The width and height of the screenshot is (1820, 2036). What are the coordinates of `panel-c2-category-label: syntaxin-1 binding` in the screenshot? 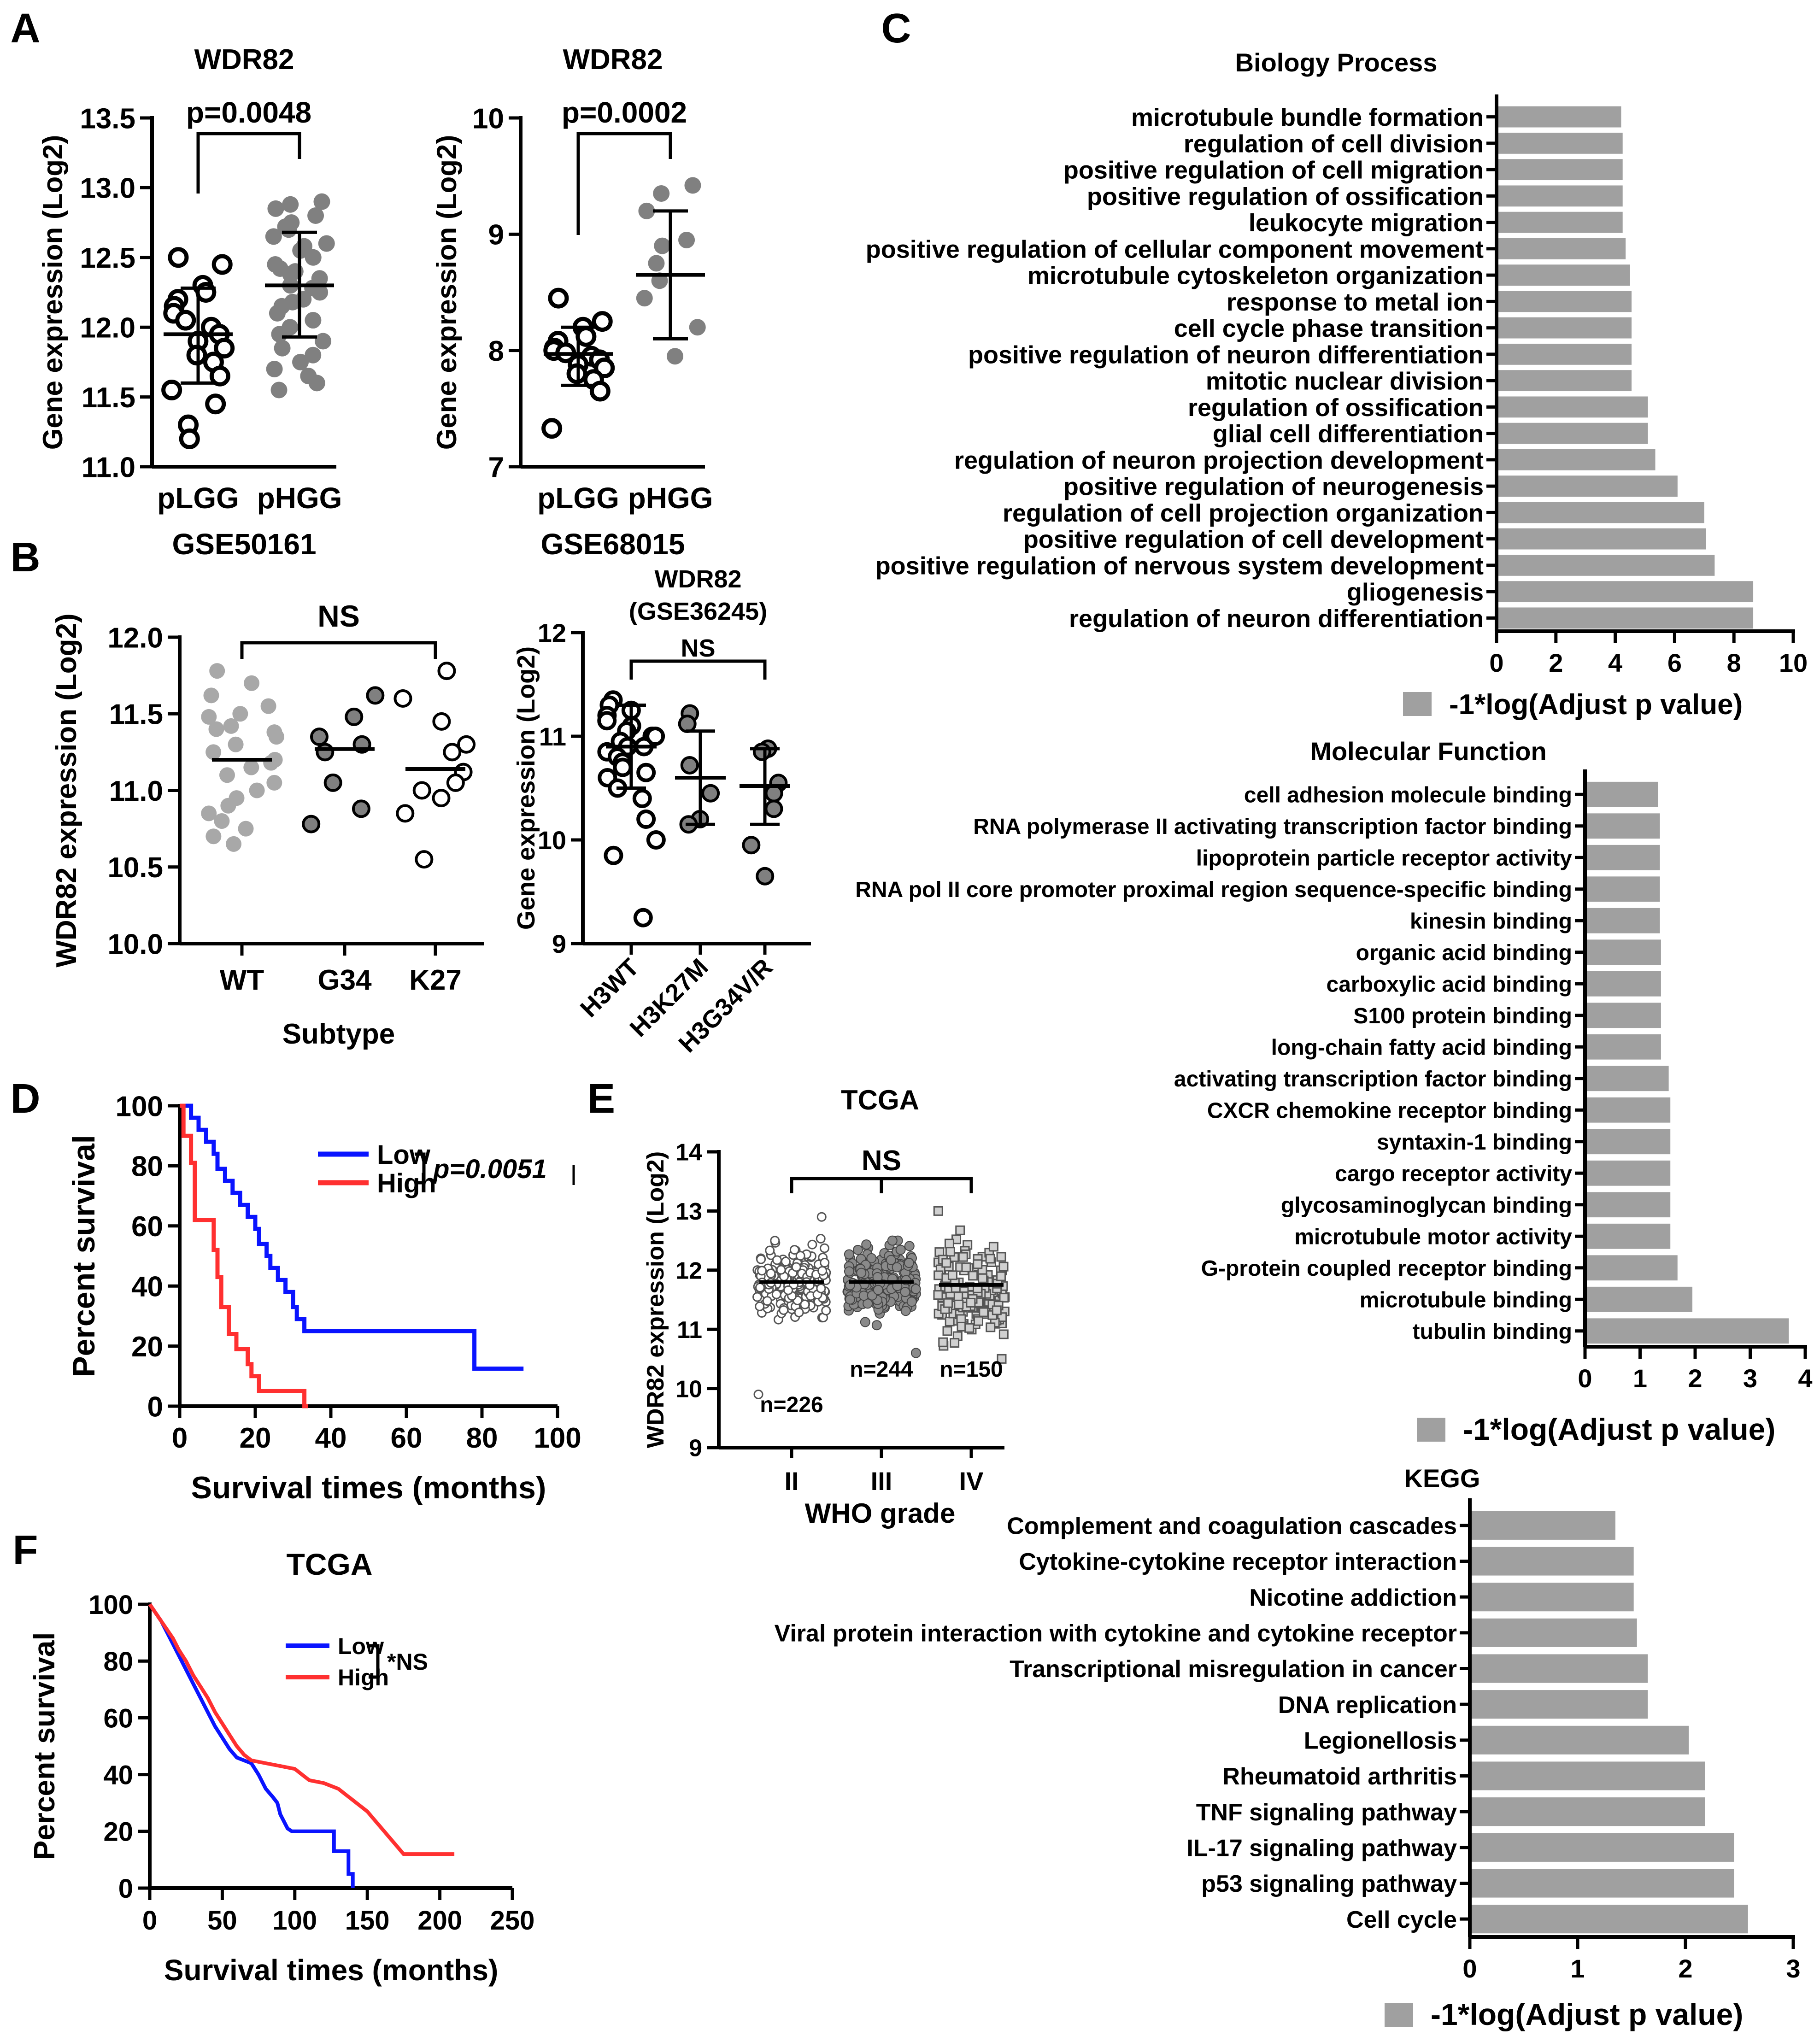 It's located at (1474, 1143).